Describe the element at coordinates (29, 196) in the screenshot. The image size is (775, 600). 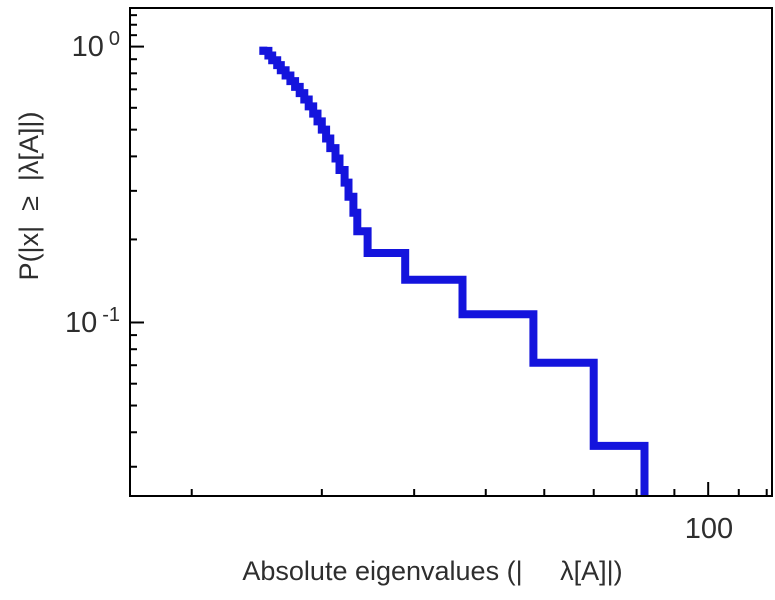
I see `y-axis-label: P(|x| ≥ |λ[A]|)` at that location.